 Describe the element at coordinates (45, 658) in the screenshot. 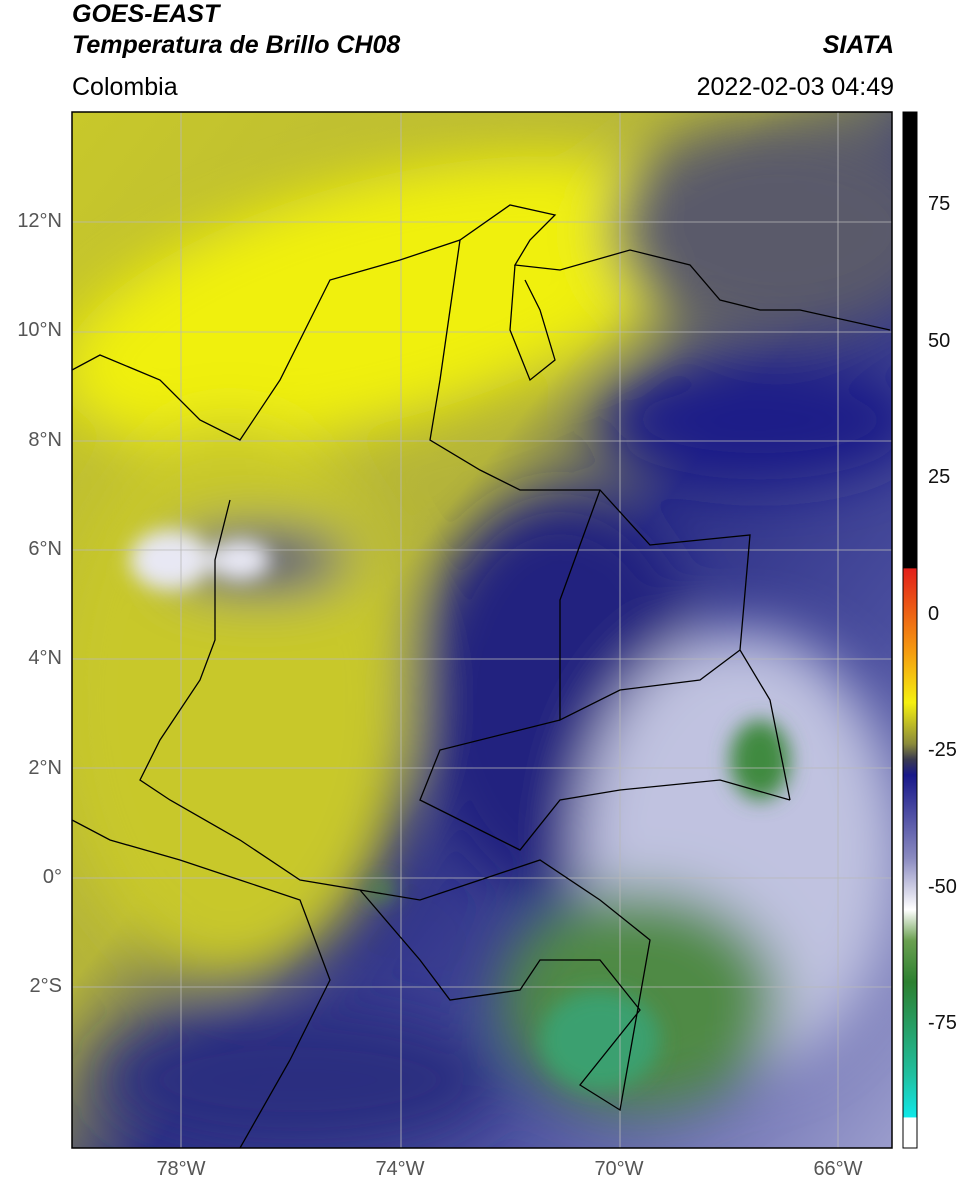

I see `lat-tick-label: 4°N` at that location.